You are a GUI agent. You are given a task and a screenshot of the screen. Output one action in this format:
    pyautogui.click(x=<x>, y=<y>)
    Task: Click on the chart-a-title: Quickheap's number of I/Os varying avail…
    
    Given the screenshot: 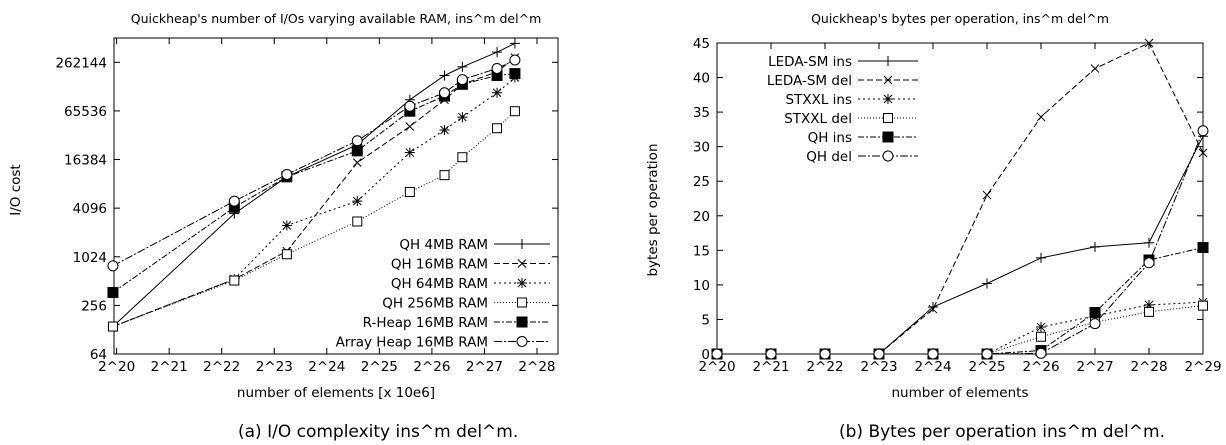 What is the action you would take?
    pyautogui.click(x=336, y=18)
    